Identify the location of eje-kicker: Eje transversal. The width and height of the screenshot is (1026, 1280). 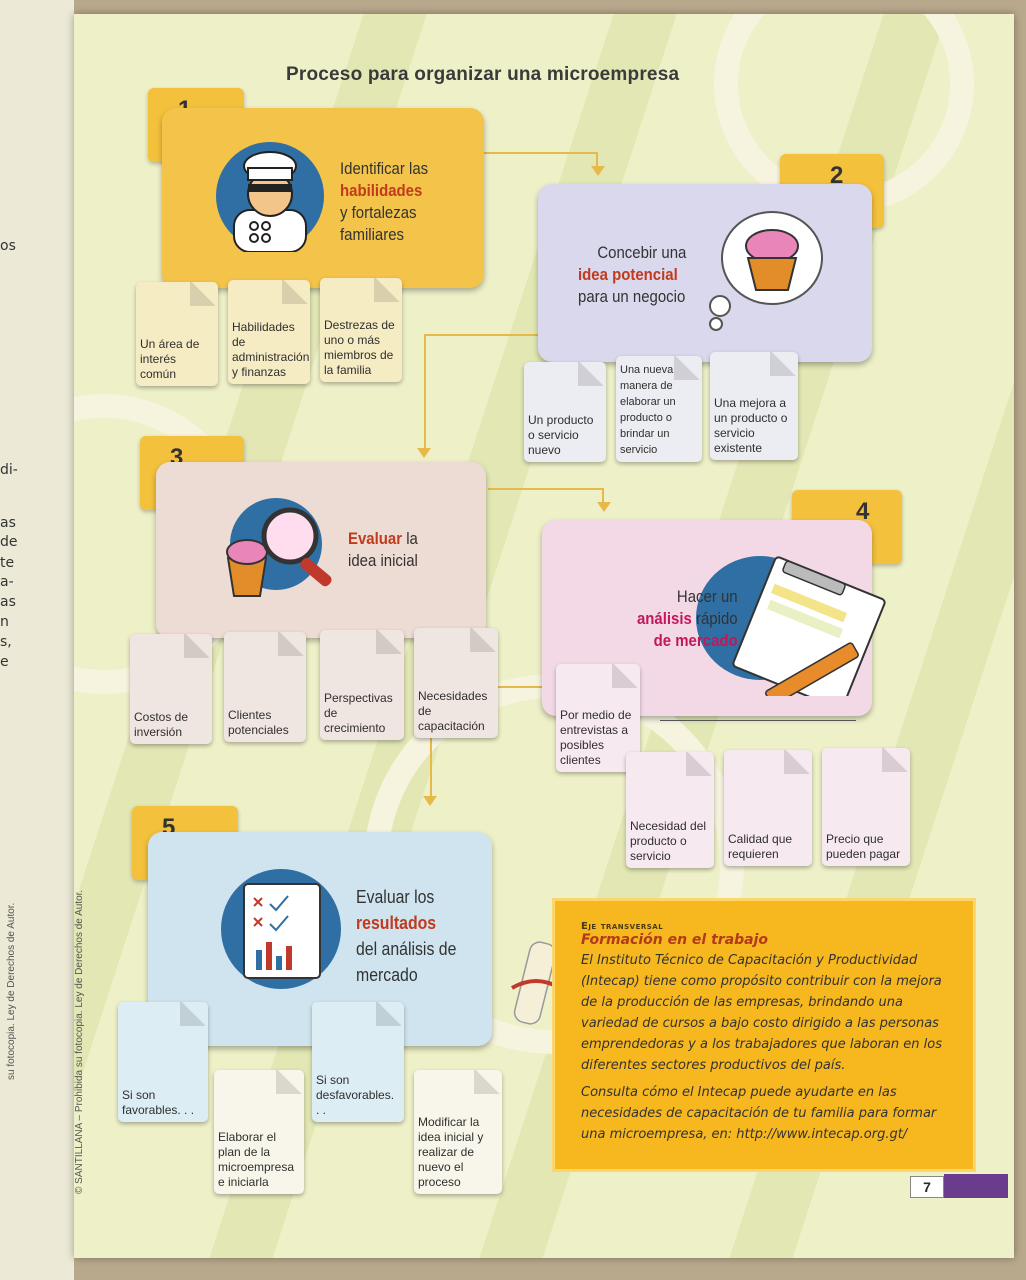
(622, 926).